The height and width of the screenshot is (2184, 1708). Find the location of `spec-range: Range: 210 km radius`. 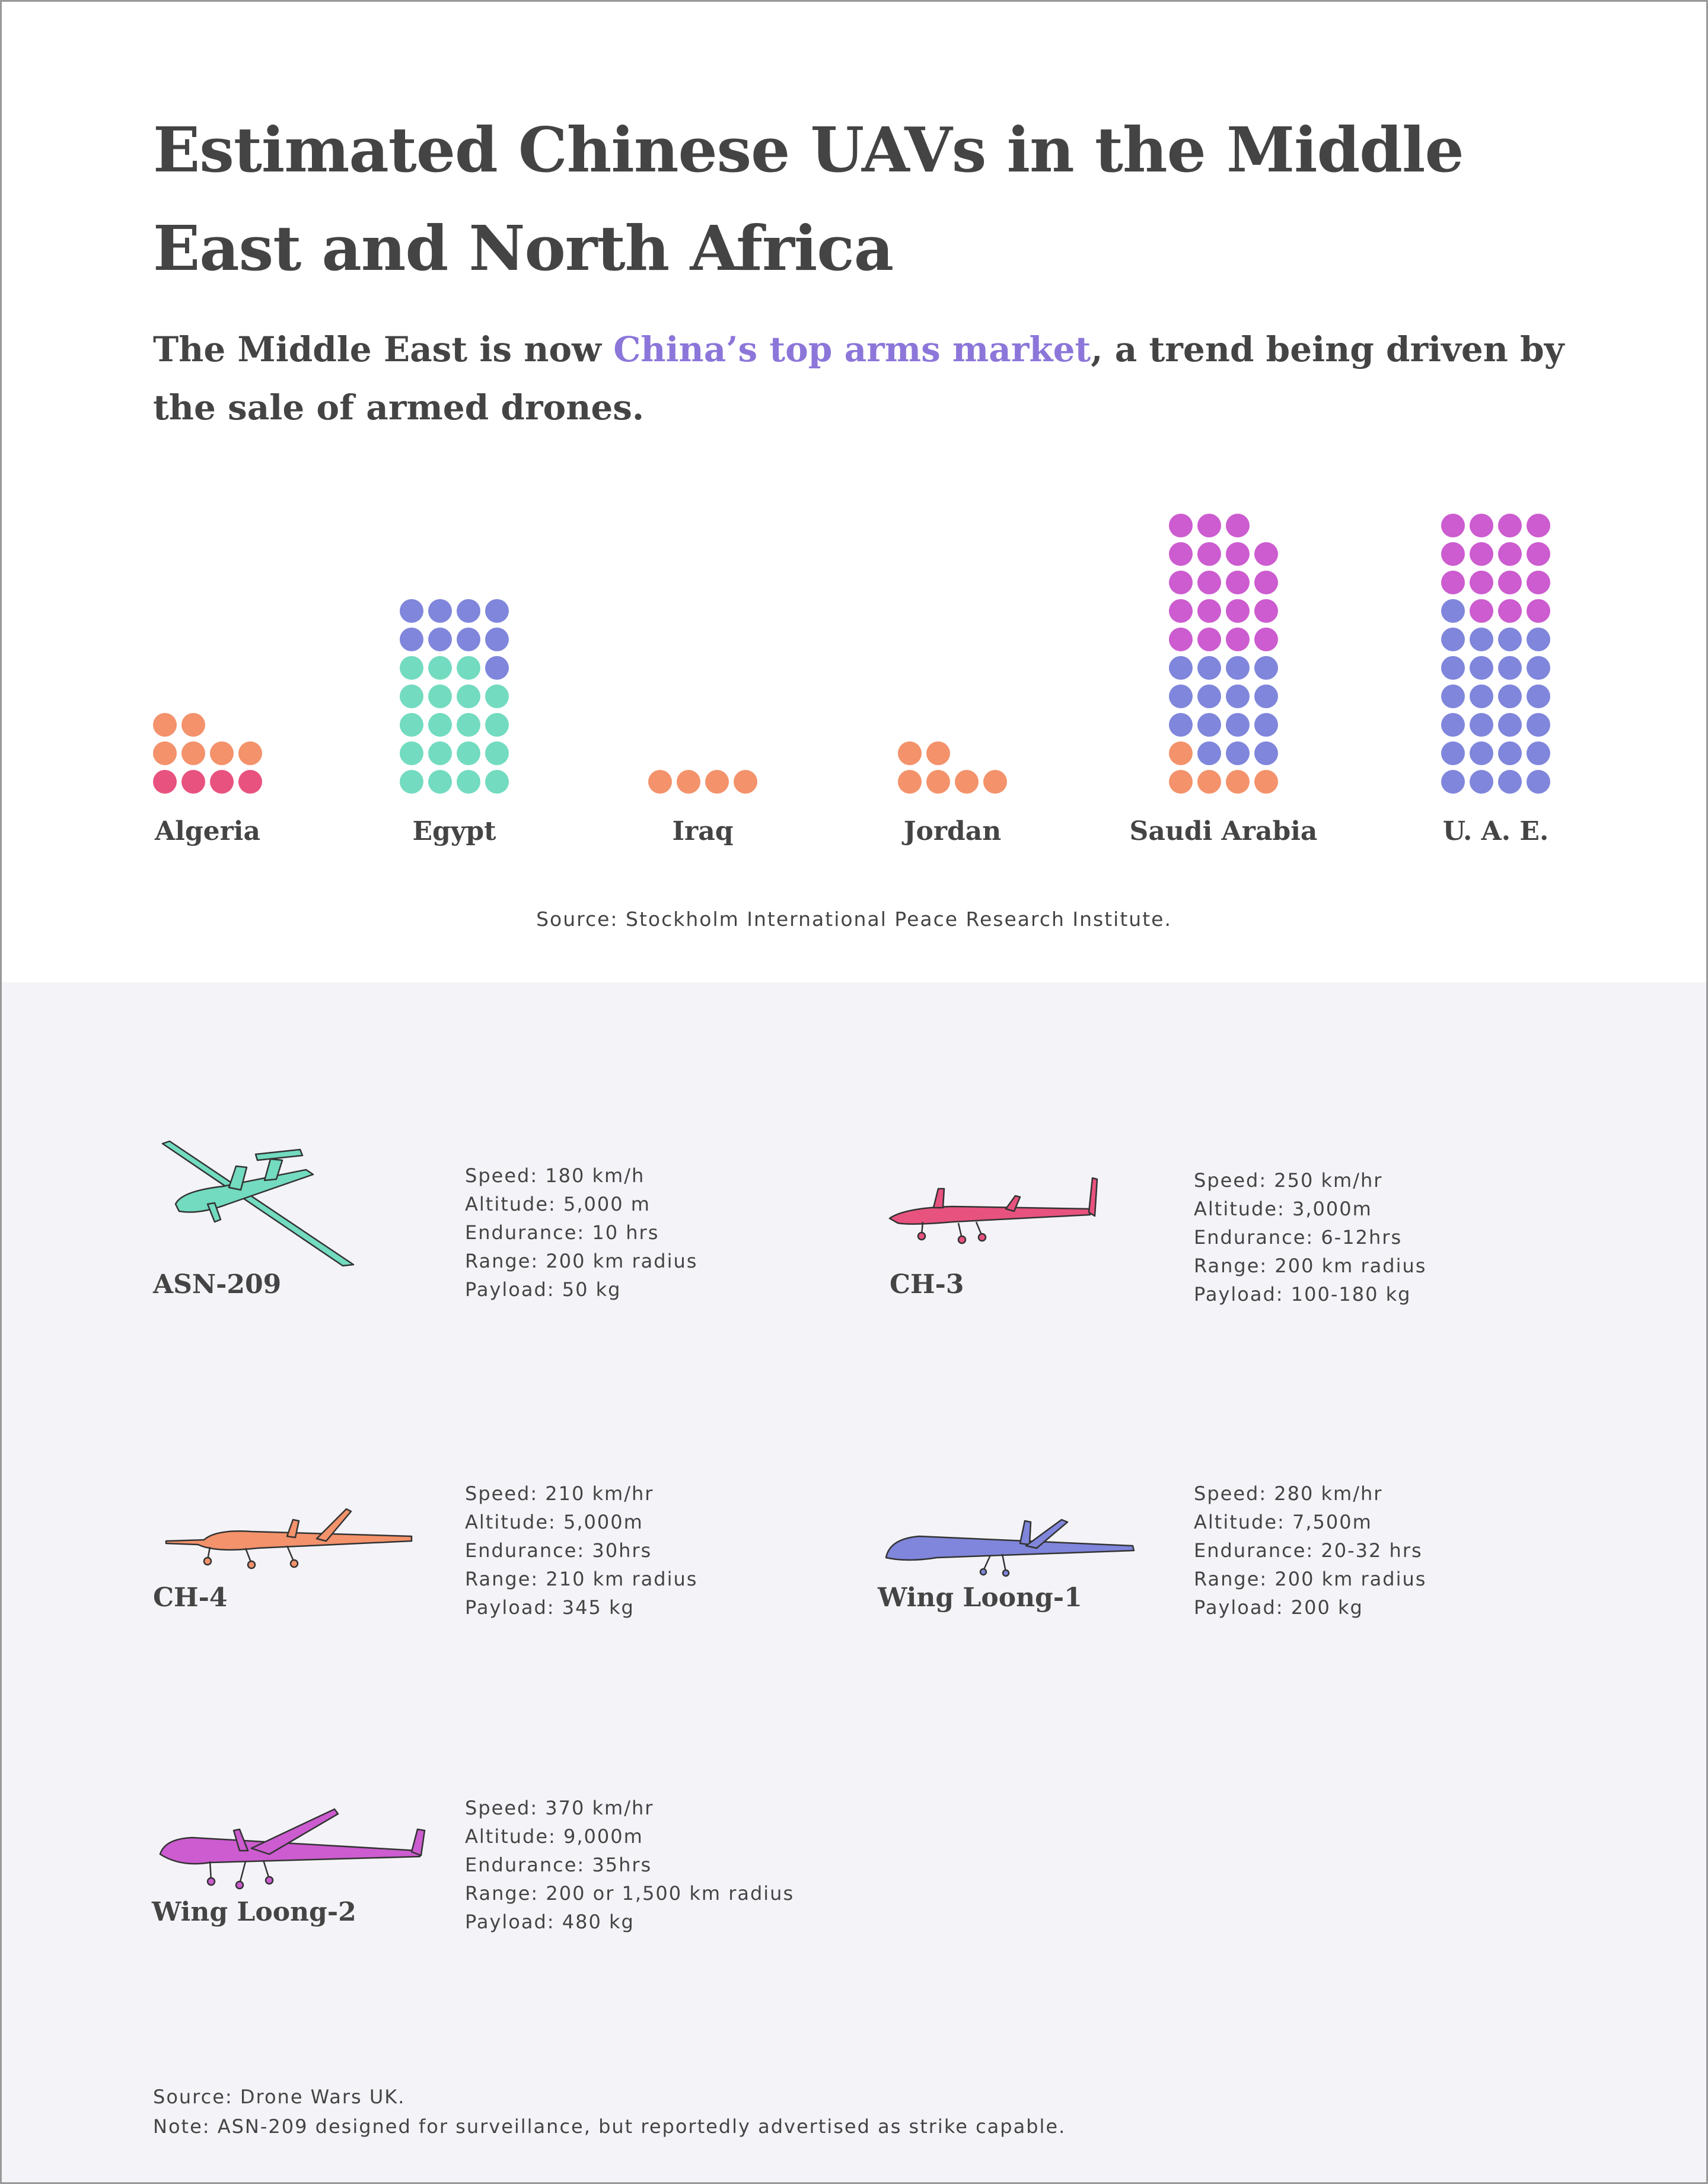

spec-range: Range: 210 km radius is located at coordinates (581, 1579).